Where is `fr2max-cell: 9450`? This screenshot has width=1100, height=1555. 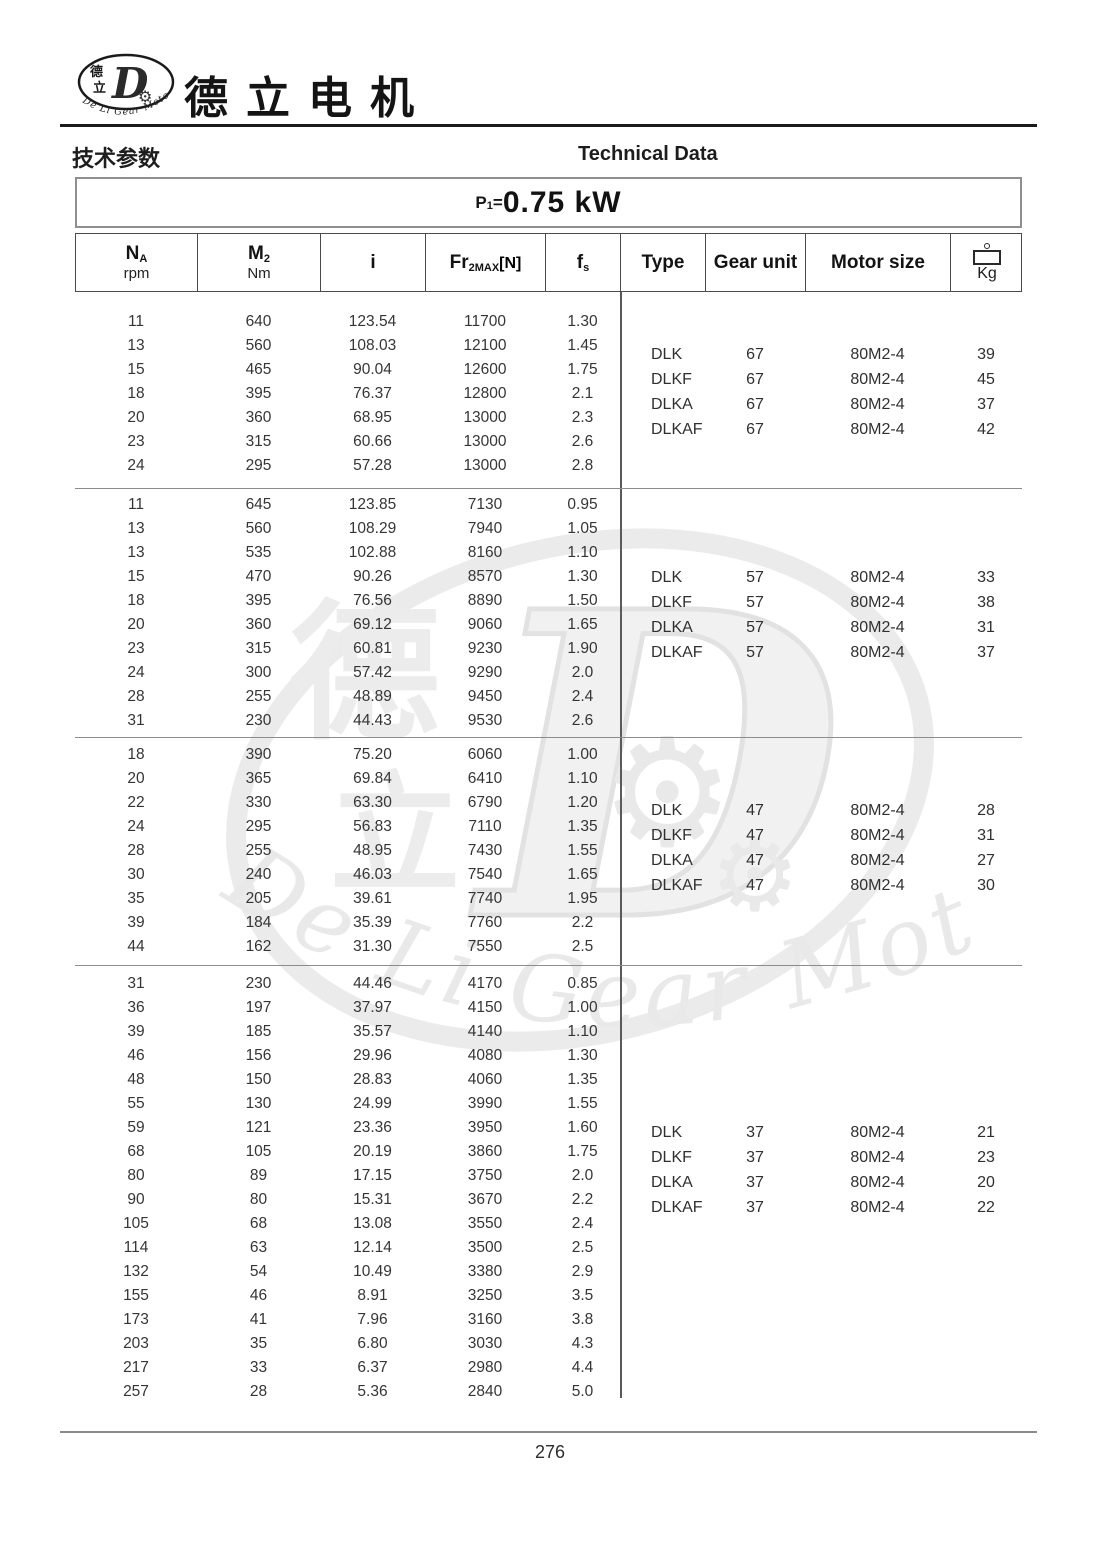
fr2max-cell: 9450 is located at coordinates (485, 696).